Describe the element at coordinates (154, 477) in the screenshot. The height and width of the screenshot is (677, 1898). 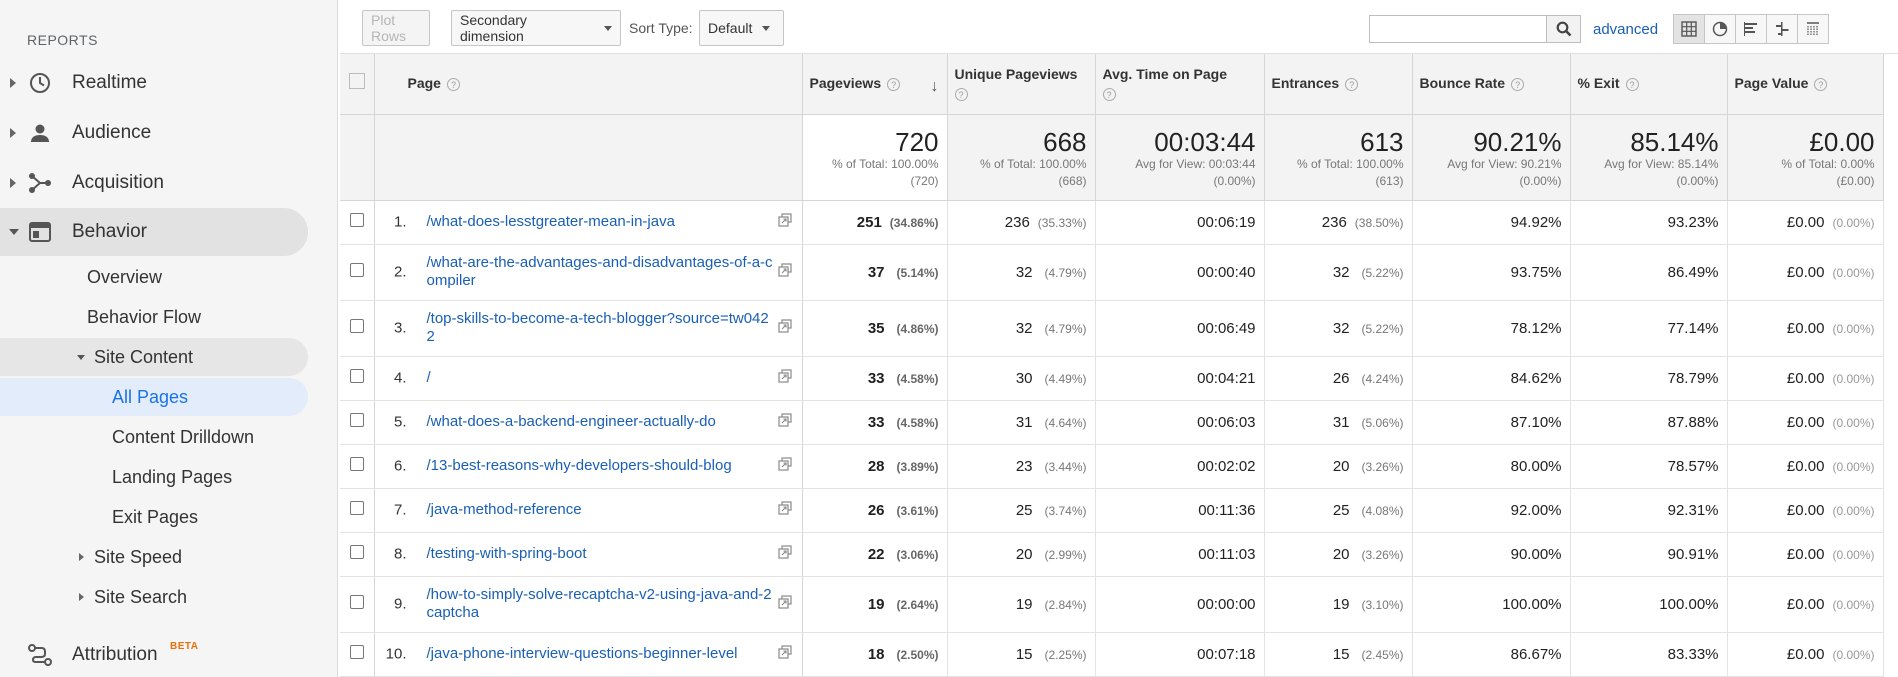
I see `nav-landing-pages: Landing Pages` at that location.